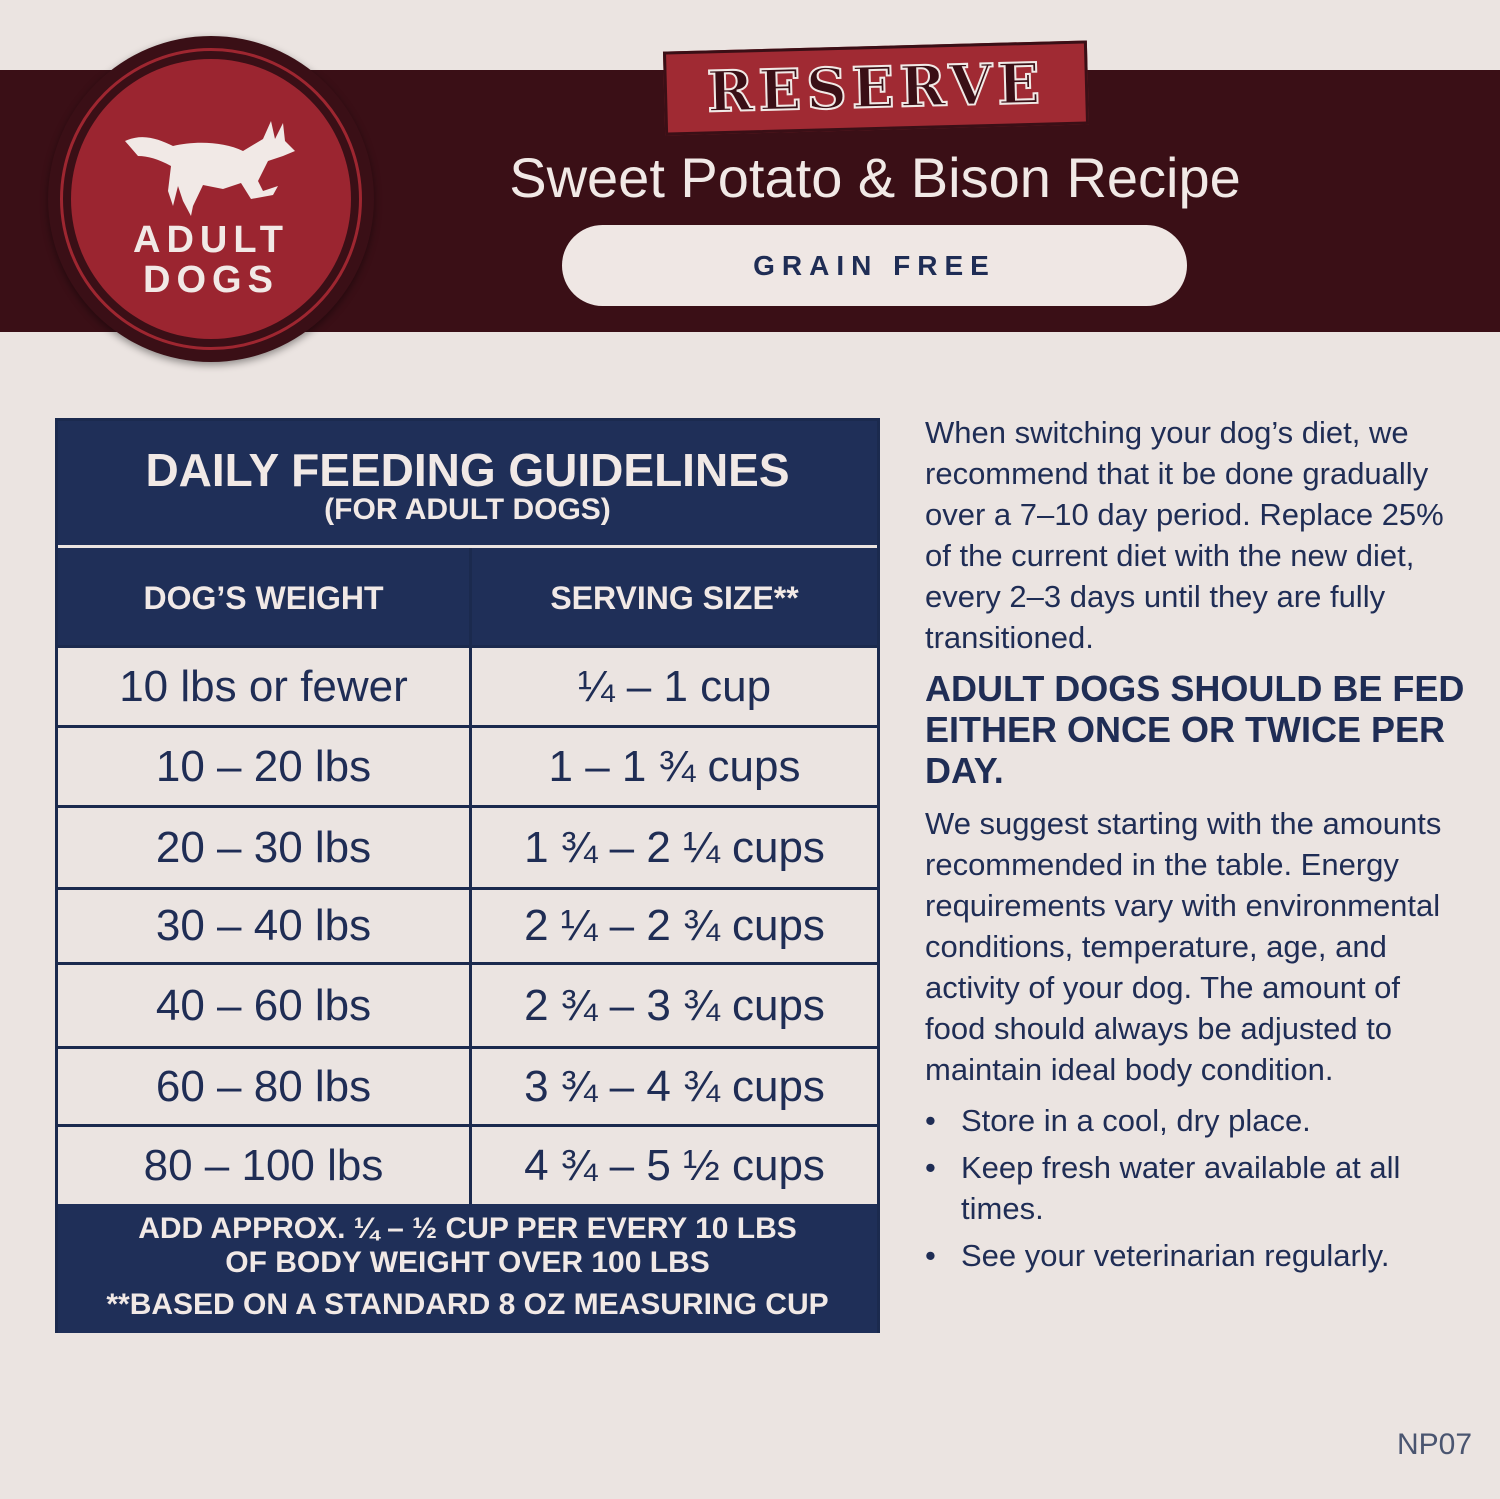 Image resolution: width=1500 pixels, height=1499 pixels. What do you see at coordinates (467, 924) in the screenshot?
I see `table-row: 30 – 40 lbs 2 ¼ – 2 ¾ cups` at bounding box center [467, 924].